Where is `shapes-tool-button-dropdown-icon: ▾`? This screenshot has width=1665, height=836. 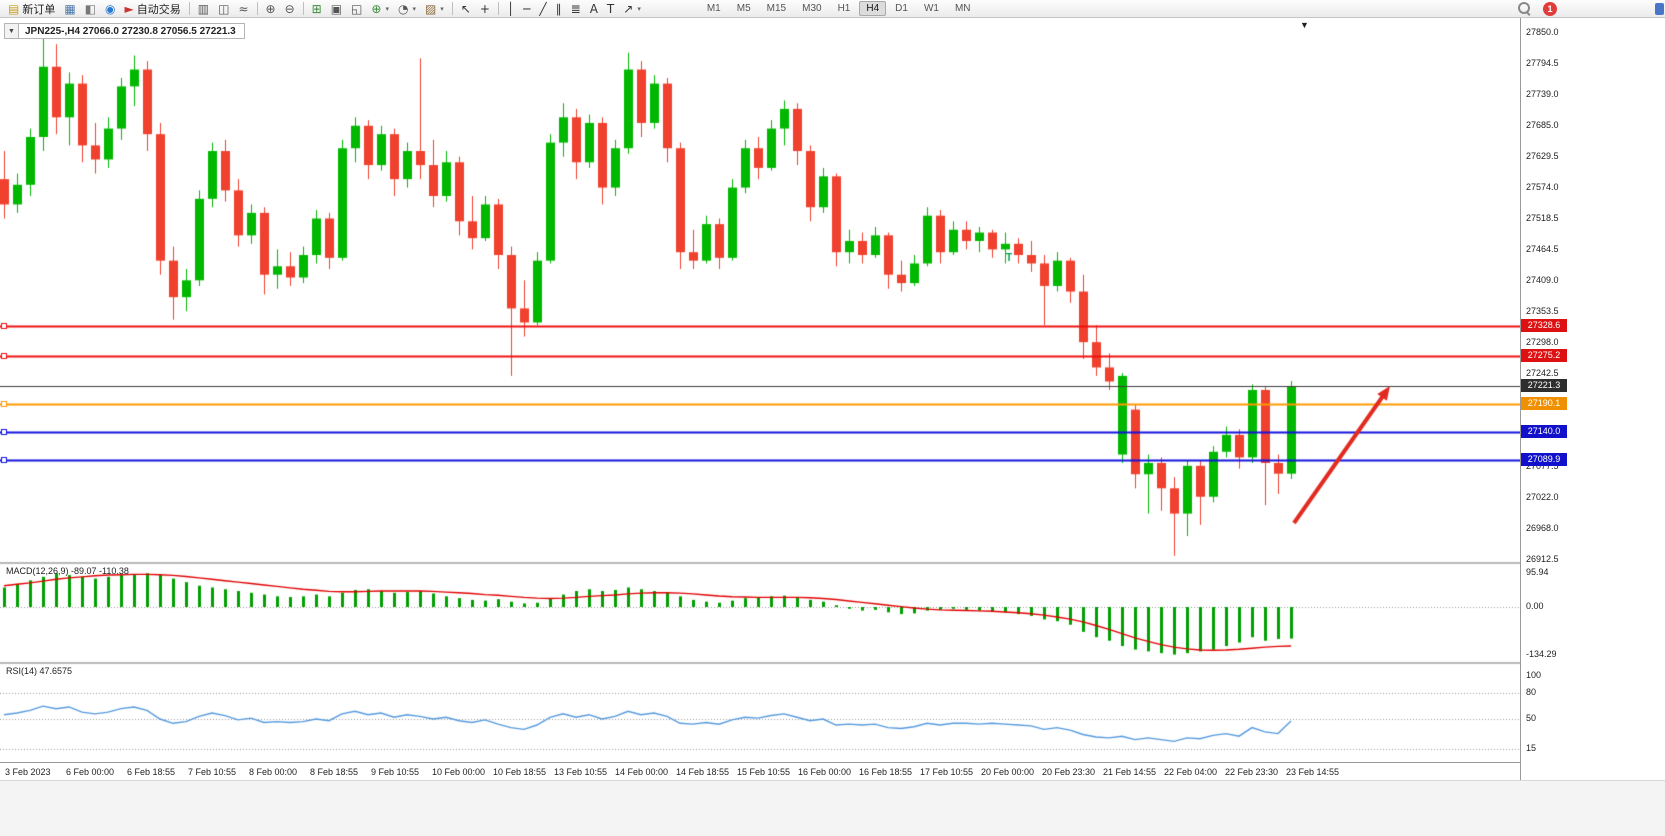
shapes-tool-button-dropdown-icon: ▾ is located at coordinates (639, 9).